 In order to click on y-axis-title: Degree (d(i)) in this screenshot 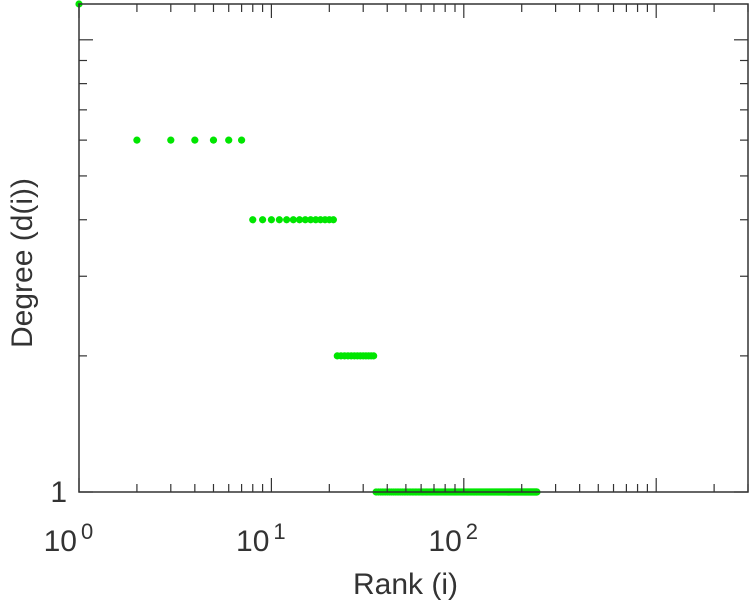, I will do `click(22, 263)`.